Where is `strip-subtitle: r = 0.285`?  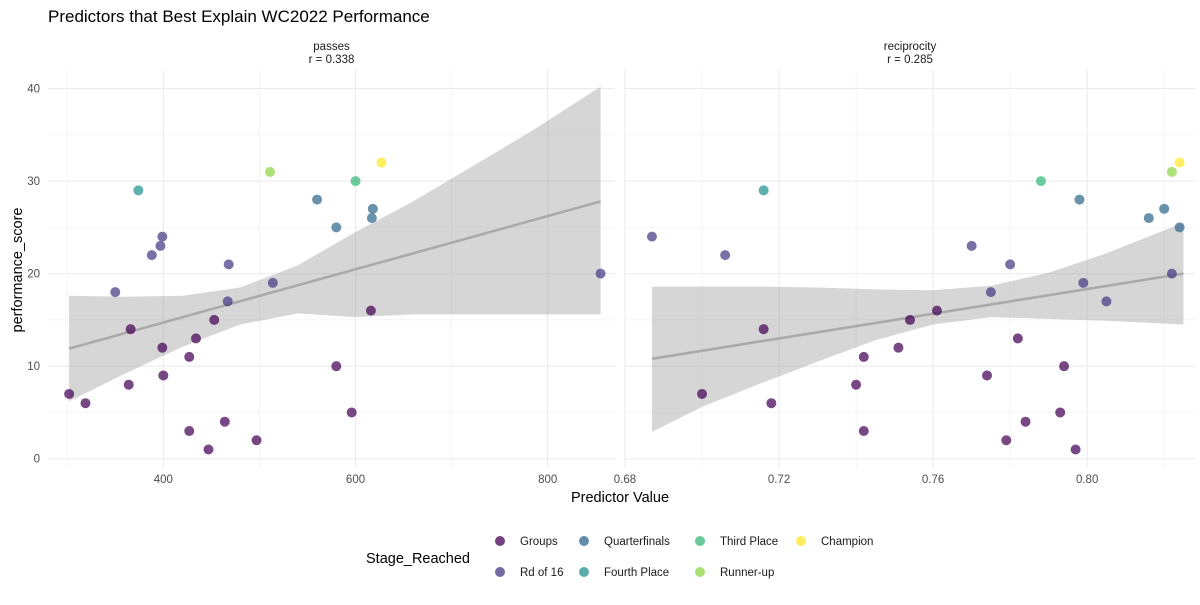
strip-subtitle: r = 0.285 is located at coordinates (910, 60).